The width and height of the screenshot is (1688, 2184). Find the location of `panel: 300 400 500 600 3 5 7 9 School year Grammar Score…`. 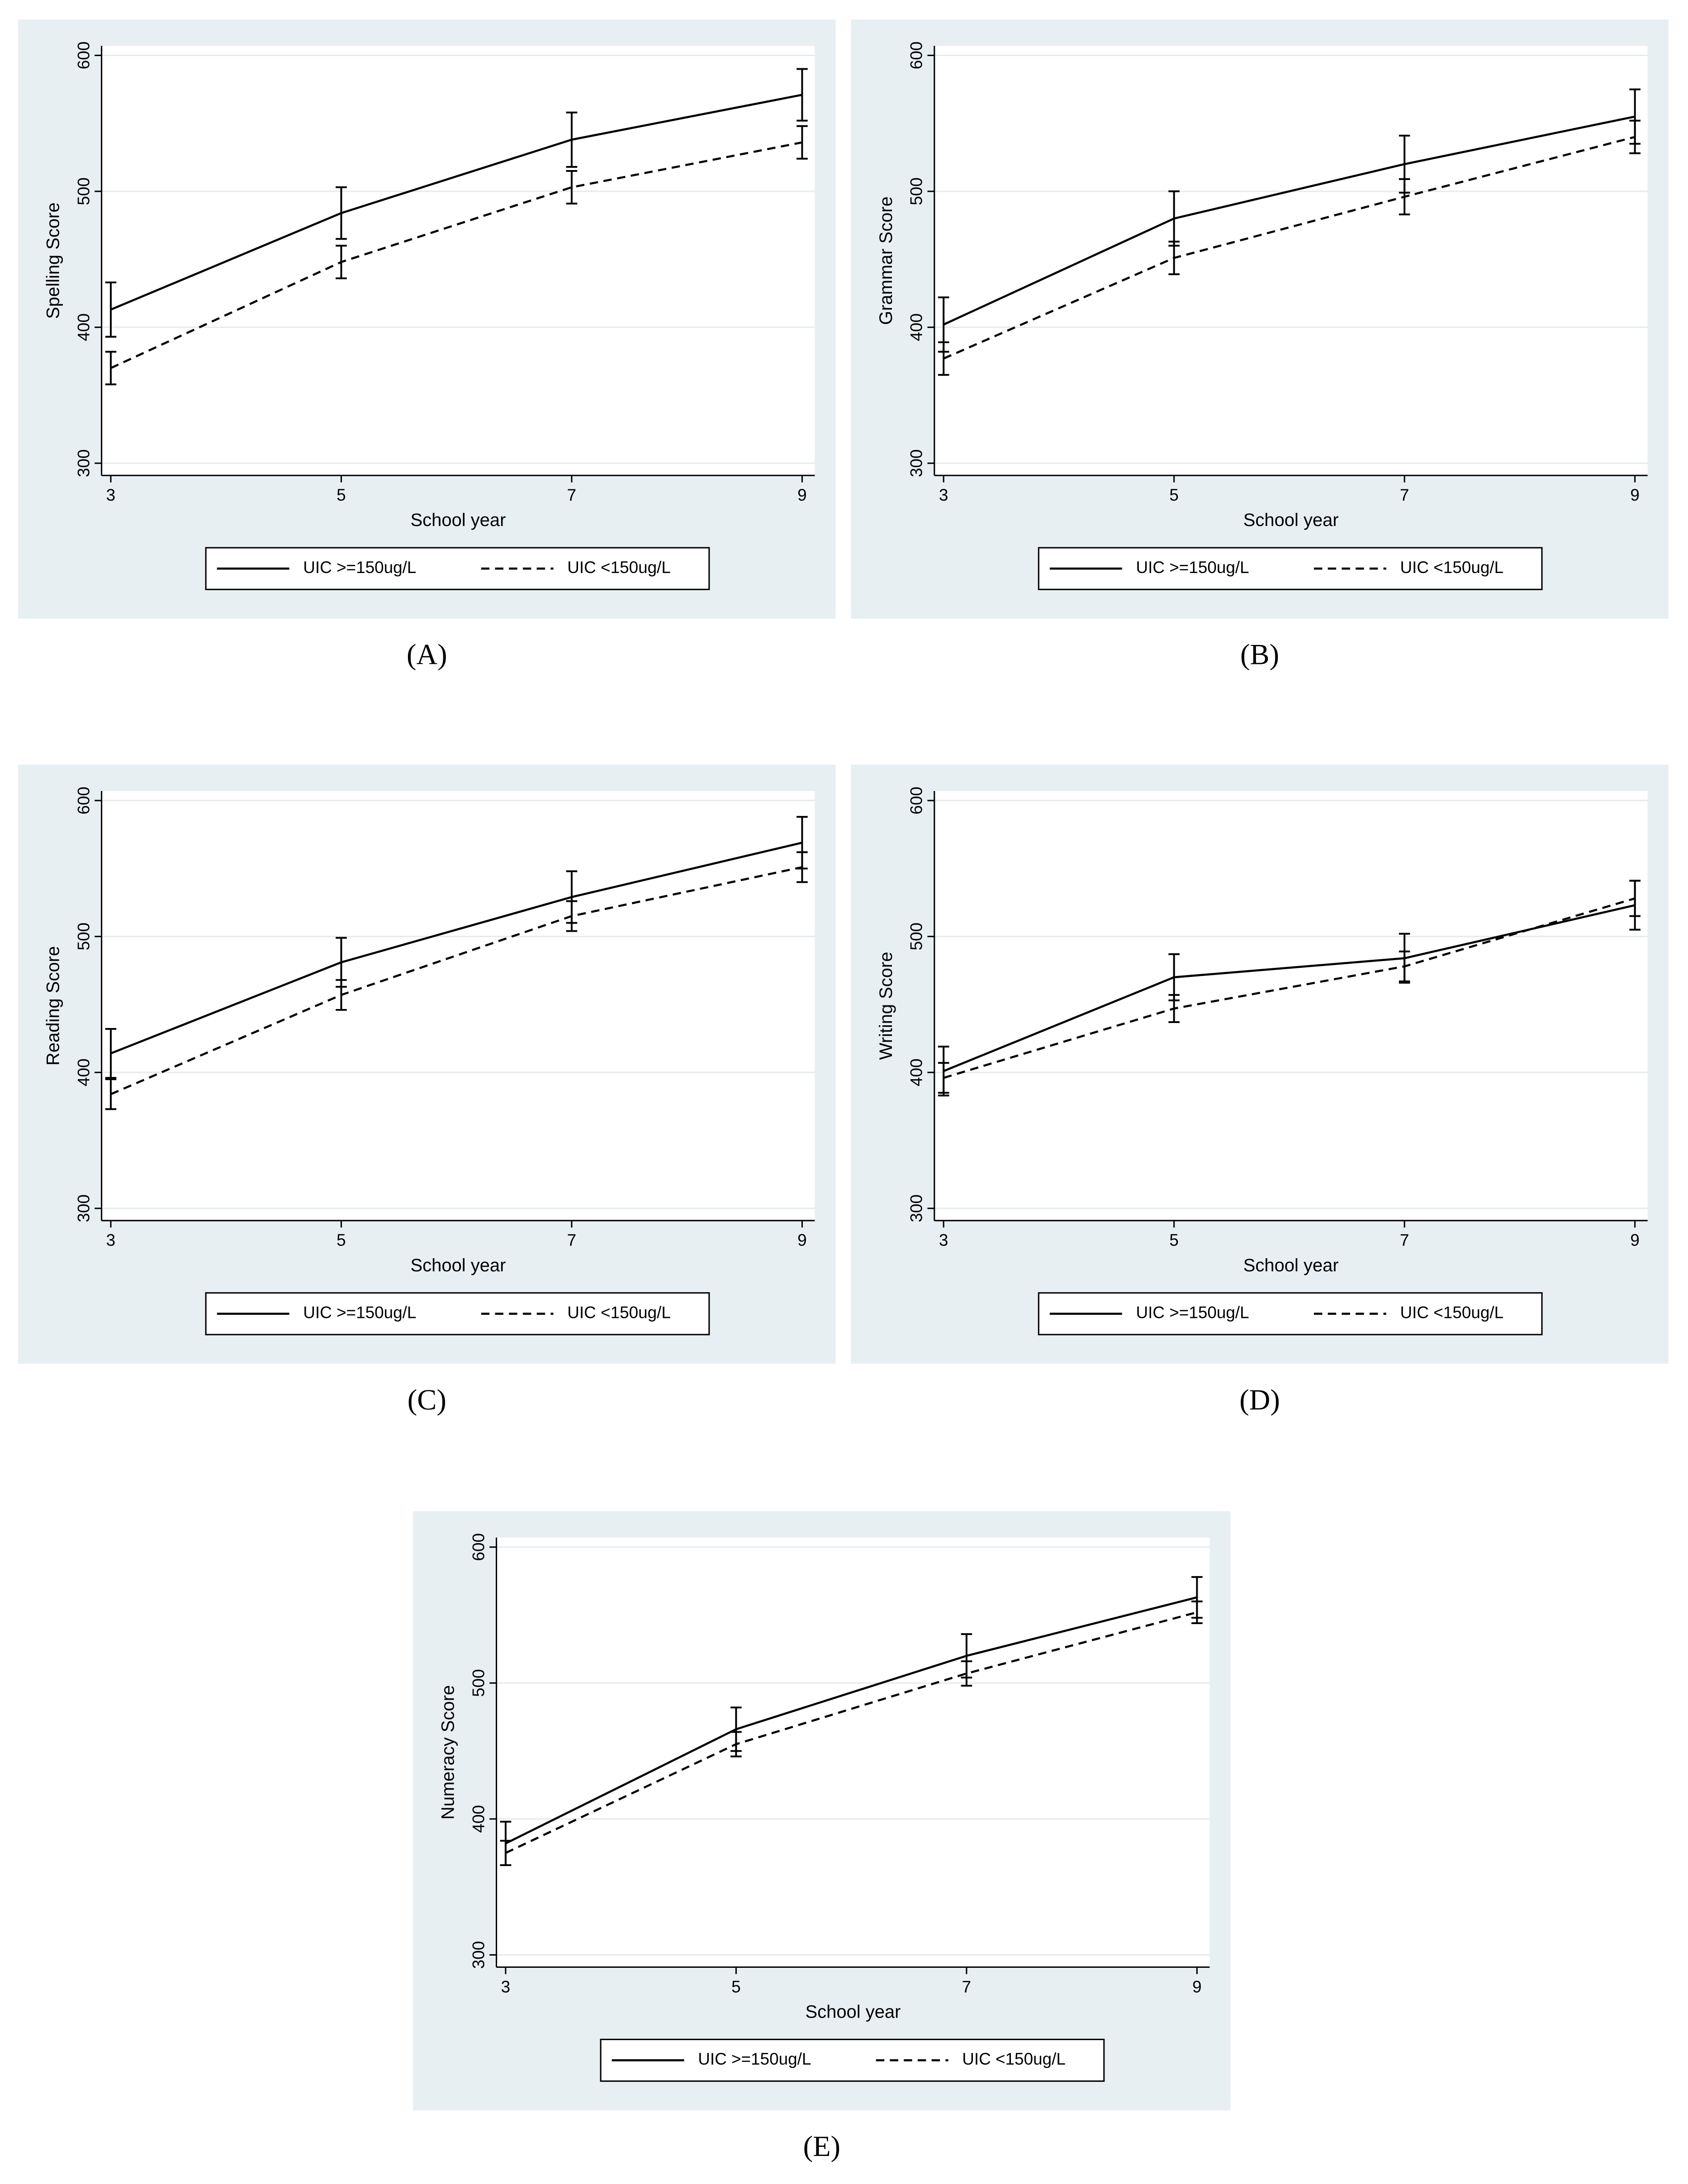

panel: 300 400 500 600 3 5 7 9 School year Grammar Score… is located at coordinates (1260, 345).